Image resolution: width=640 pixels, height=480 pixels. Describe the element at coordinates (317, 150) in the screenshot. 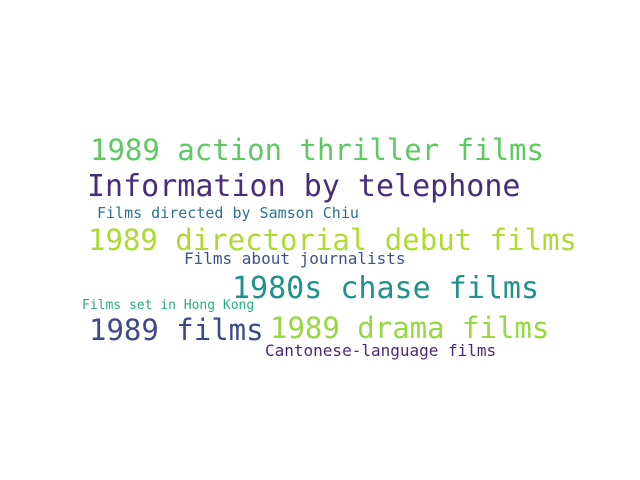

I see `word-1989-action-thriller-films: 1989 action thriller films` at that location.